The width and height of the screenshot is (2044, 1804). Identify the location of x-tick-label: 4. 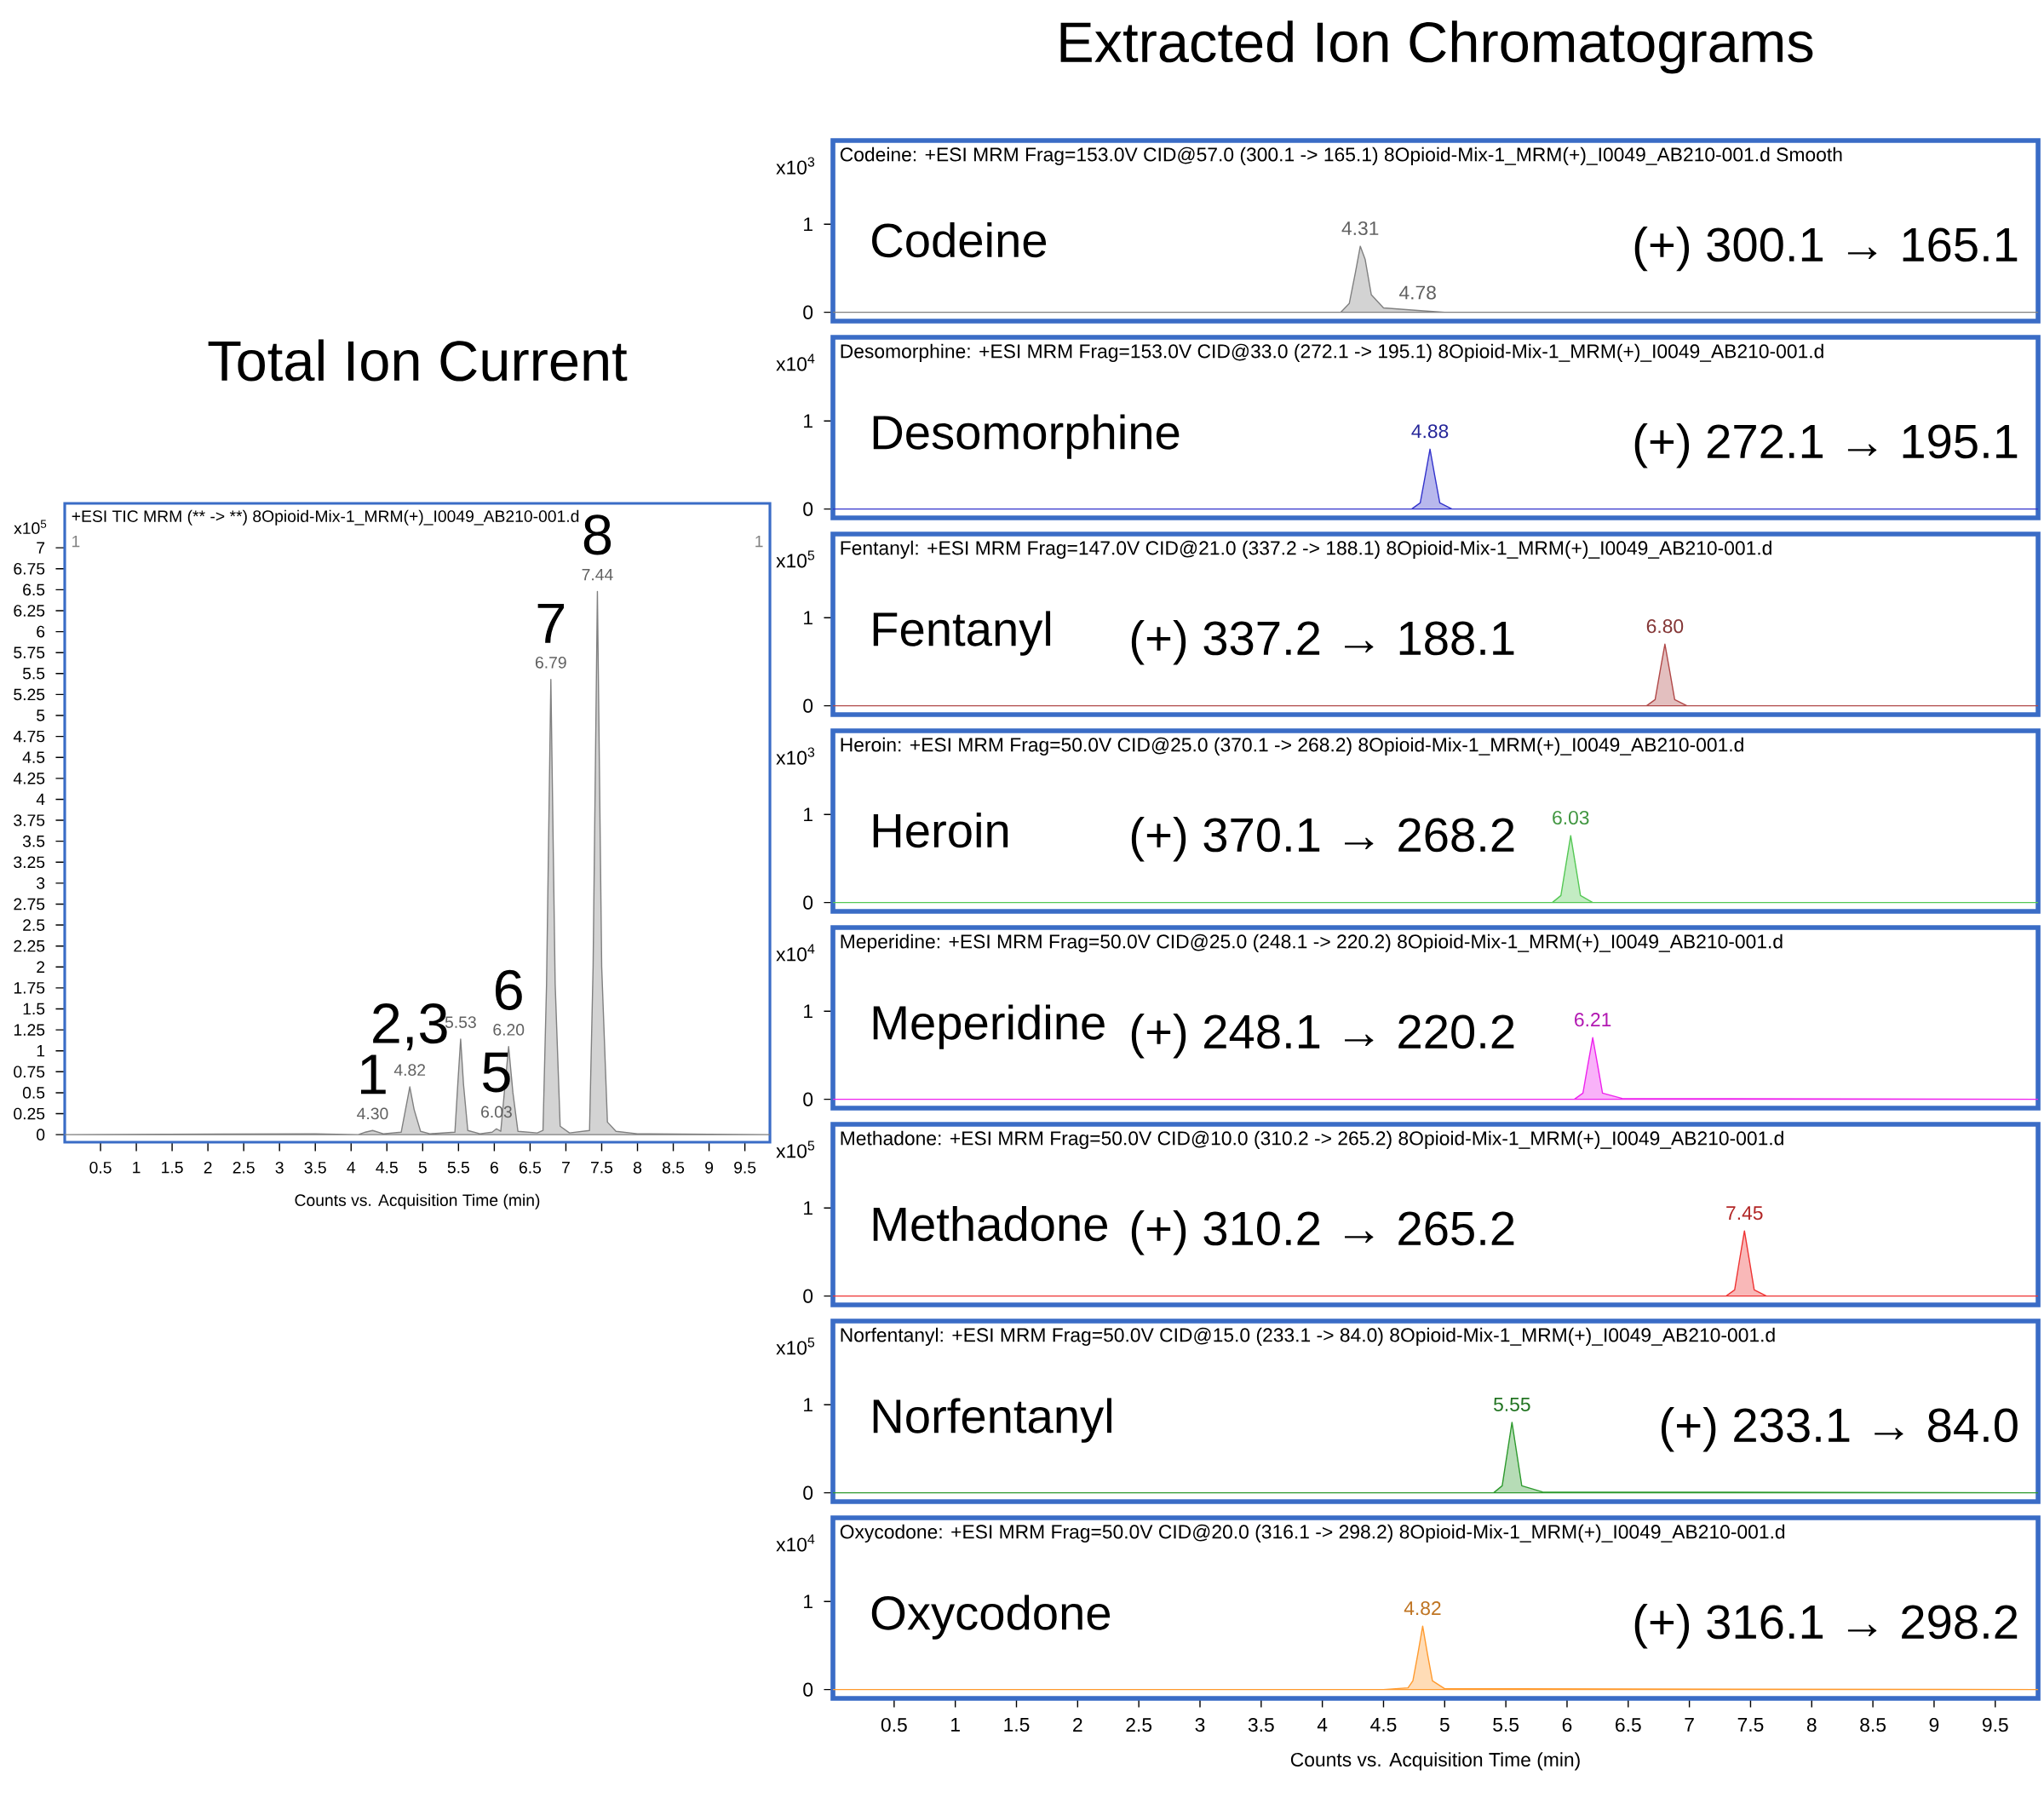
(1322, 1724).